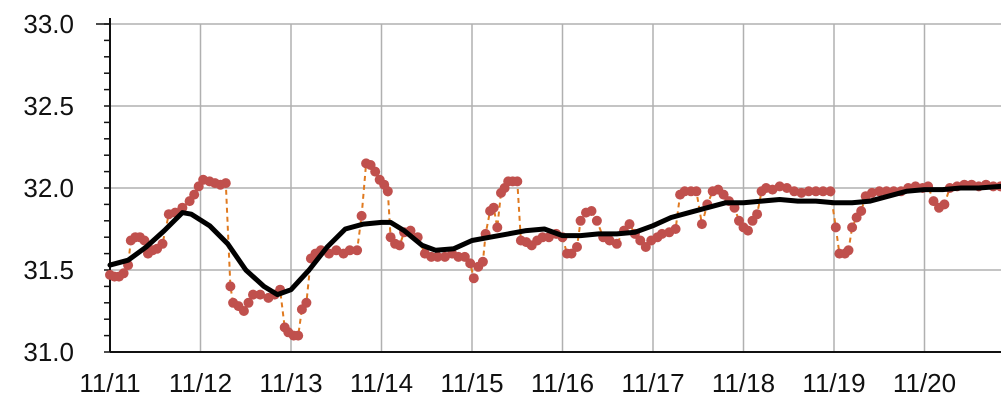 This screenshot has width=1001, height=401. Describe the element at coordinates (381, 383) in the screenshot. I see `x-tick-label: 11/14` at that location.